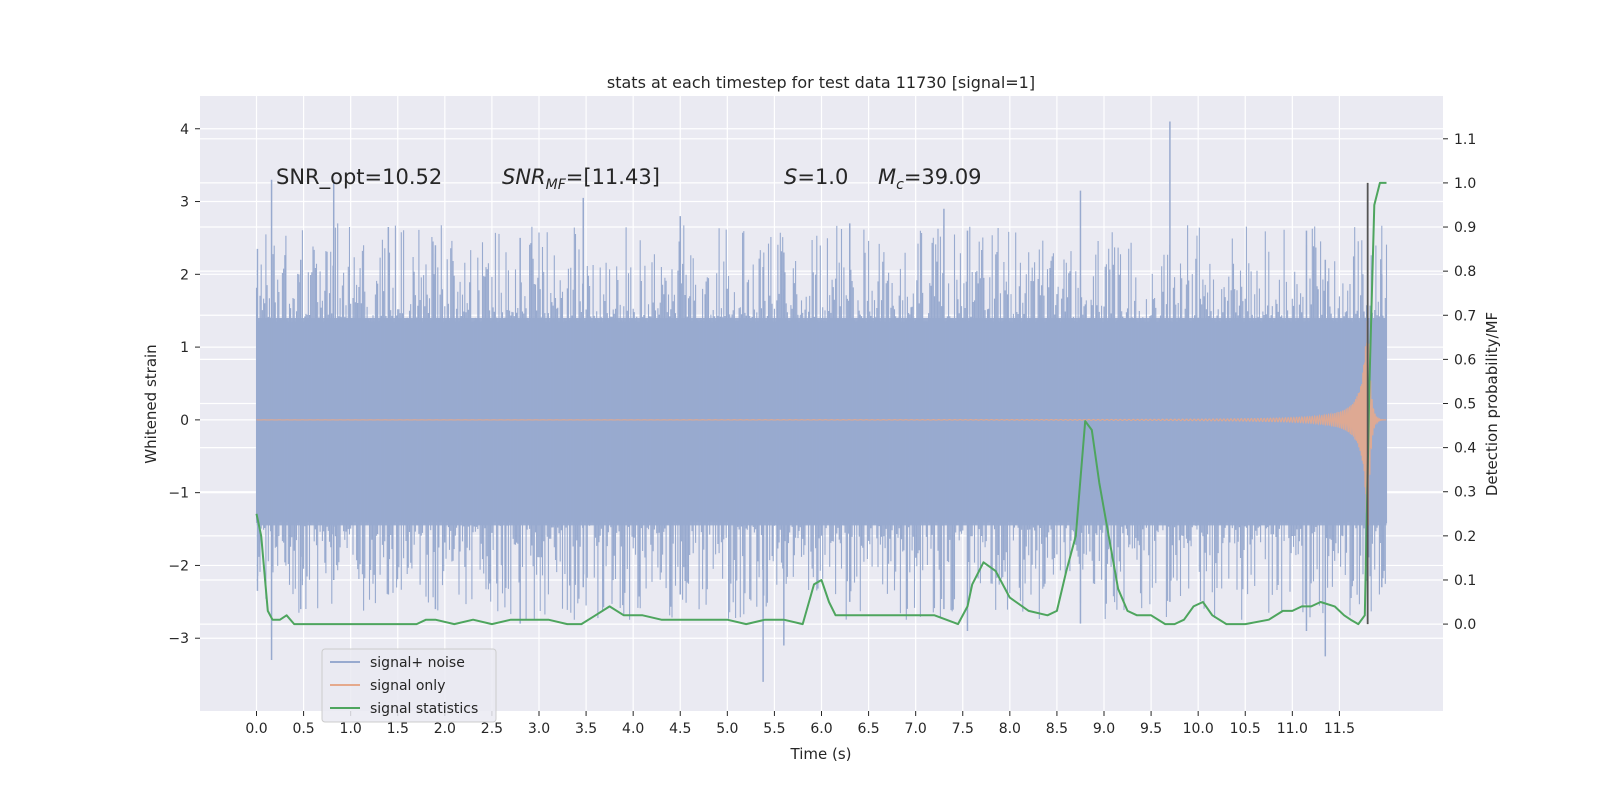  What do you see at coordinates (821, 754) in the screenshot?
I see `x-axis-label: Time (s)` at bounding box center [821, 754].